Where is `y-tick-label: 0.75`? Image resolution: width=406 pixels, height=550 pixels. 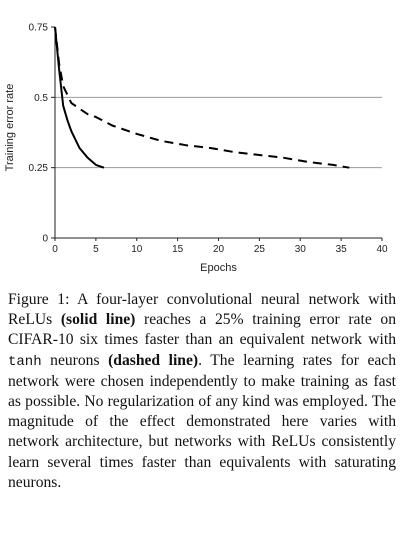
y-tick-label: 0.75 is located at coordinates (39, 28).